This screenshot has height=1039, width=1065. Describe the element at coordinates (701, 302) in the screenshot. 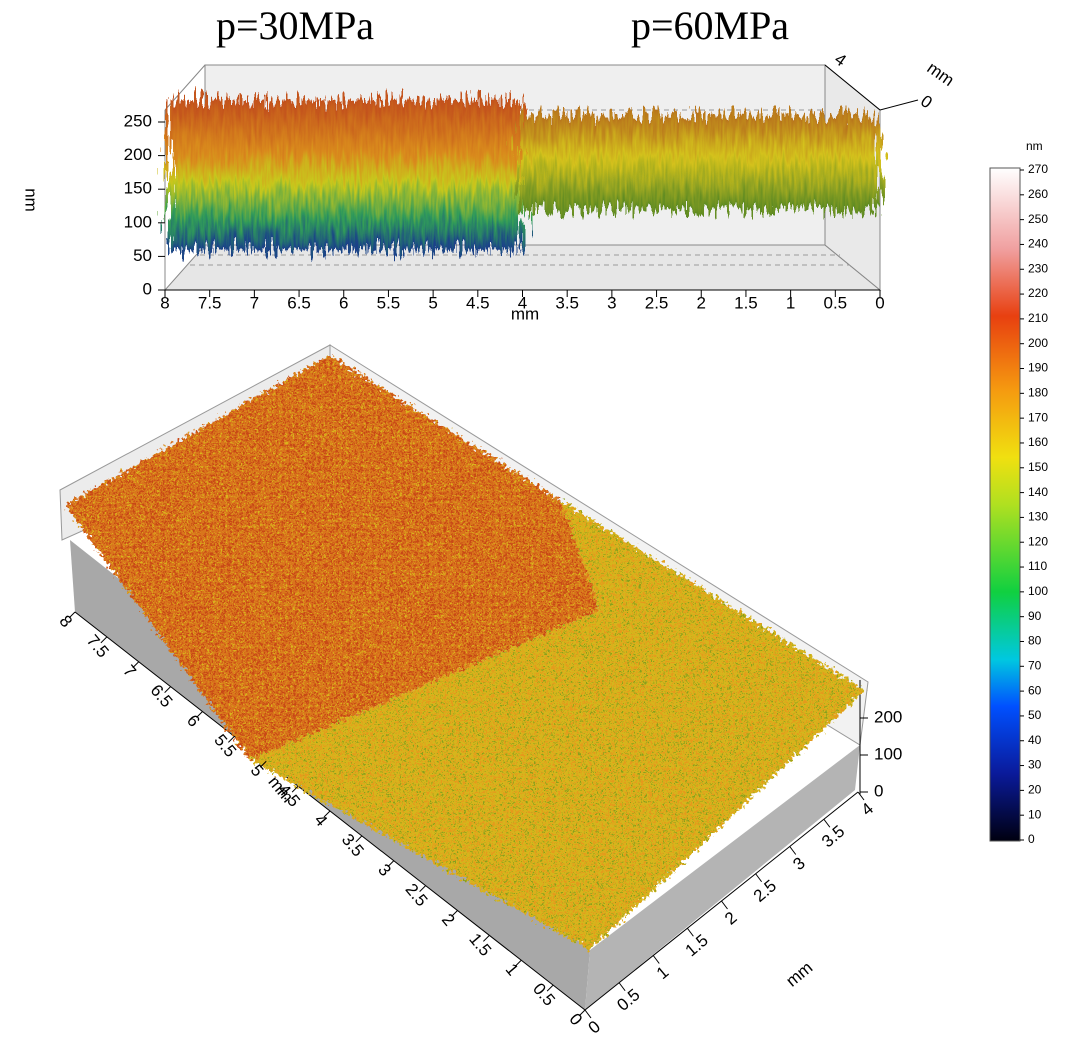

I see `top-x-label: 2` at that location.